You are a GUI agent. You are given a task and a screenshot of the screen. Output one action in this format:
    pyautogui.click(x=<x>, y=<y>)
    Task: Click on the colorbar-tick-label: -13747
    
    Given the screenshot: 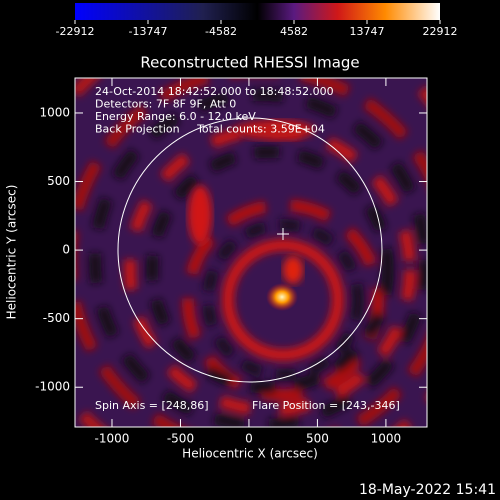 What is the action you would take?
    pyautogui.click(x=148, y=31)
    